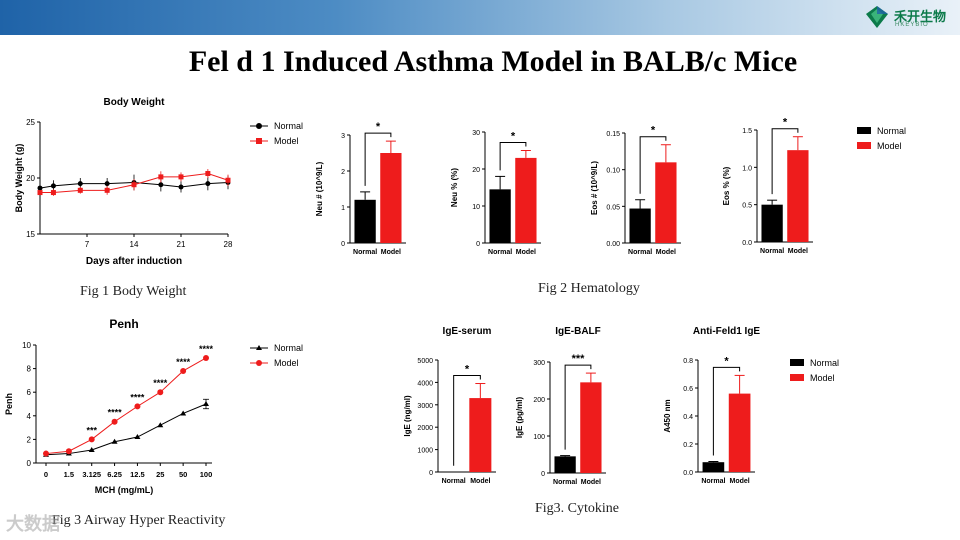 This screenshot has width=960, height=540. I want to click on header-banner, so click(480, 17).